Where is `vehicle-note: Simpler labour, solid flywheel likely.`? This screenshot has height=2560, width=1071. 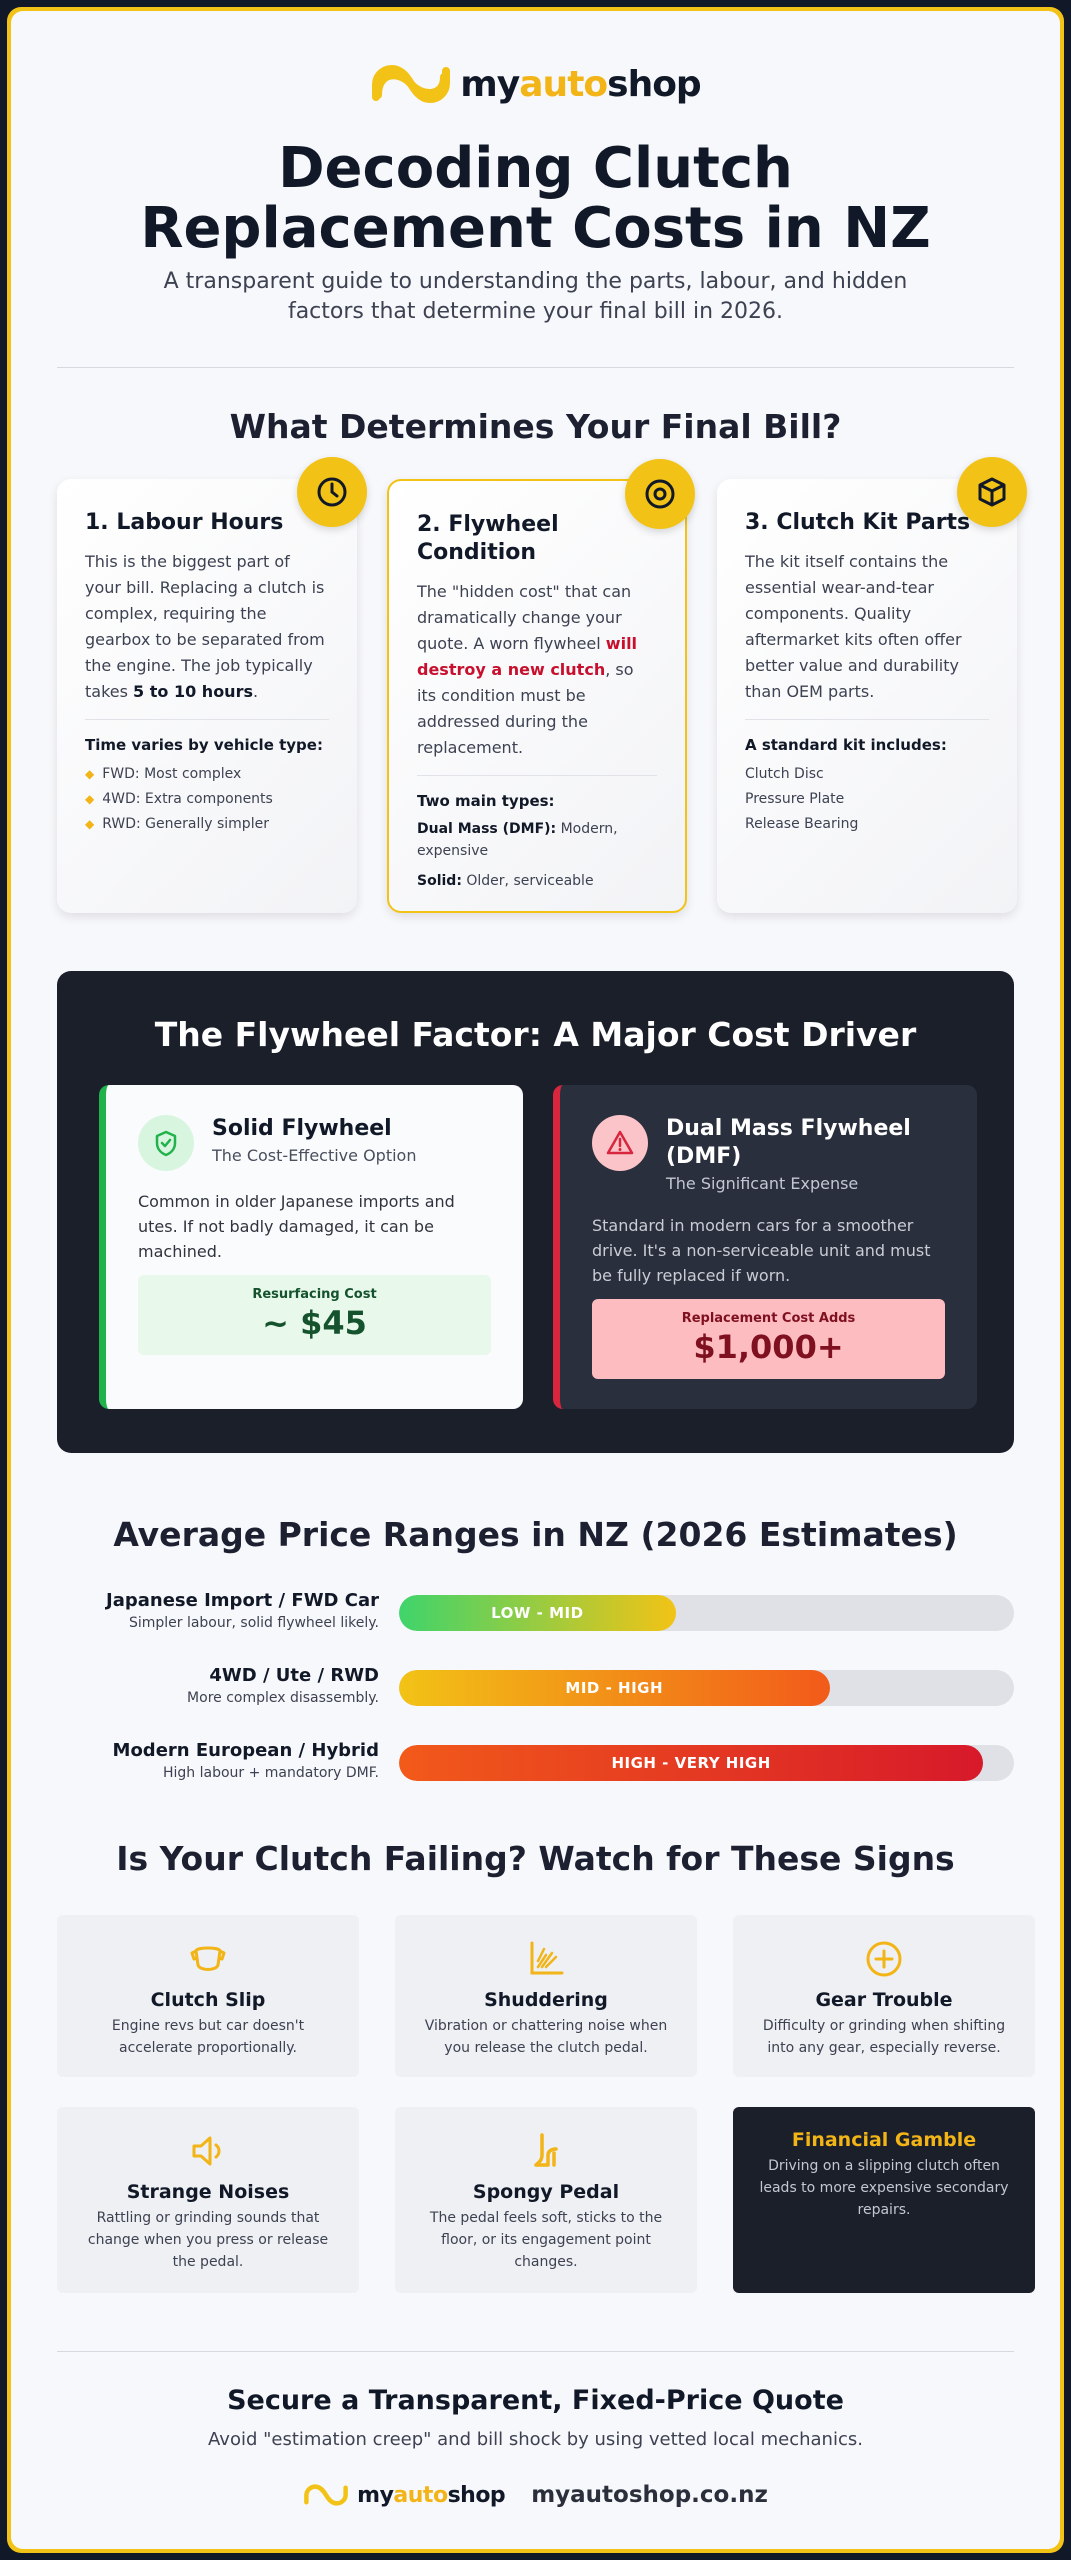
vehicle-note: Simpler labour, solid flywheel likely. is located at coordinates (253, 1623).